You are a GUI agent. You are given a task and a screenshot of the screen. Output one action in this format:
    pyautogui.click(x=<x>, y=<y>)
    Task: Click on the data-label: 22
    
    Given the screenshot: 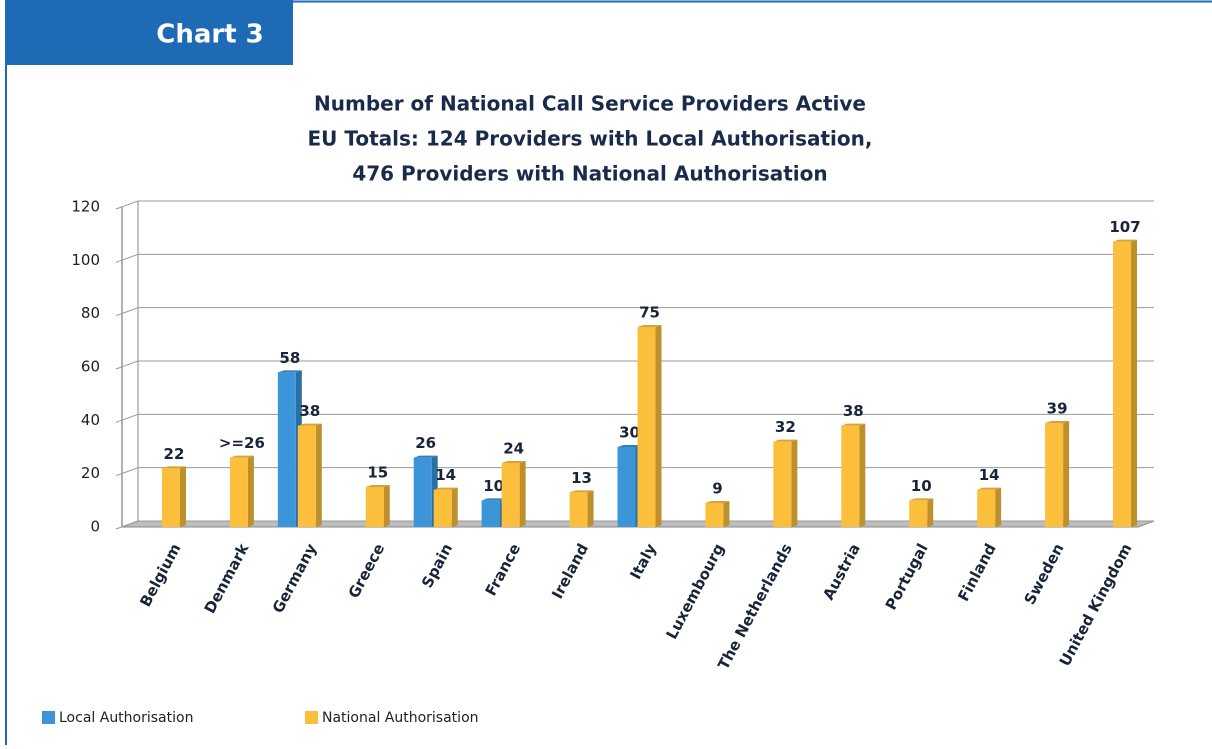 What is the action you would take?
    pyautogui.click(x=174, y=454)
    